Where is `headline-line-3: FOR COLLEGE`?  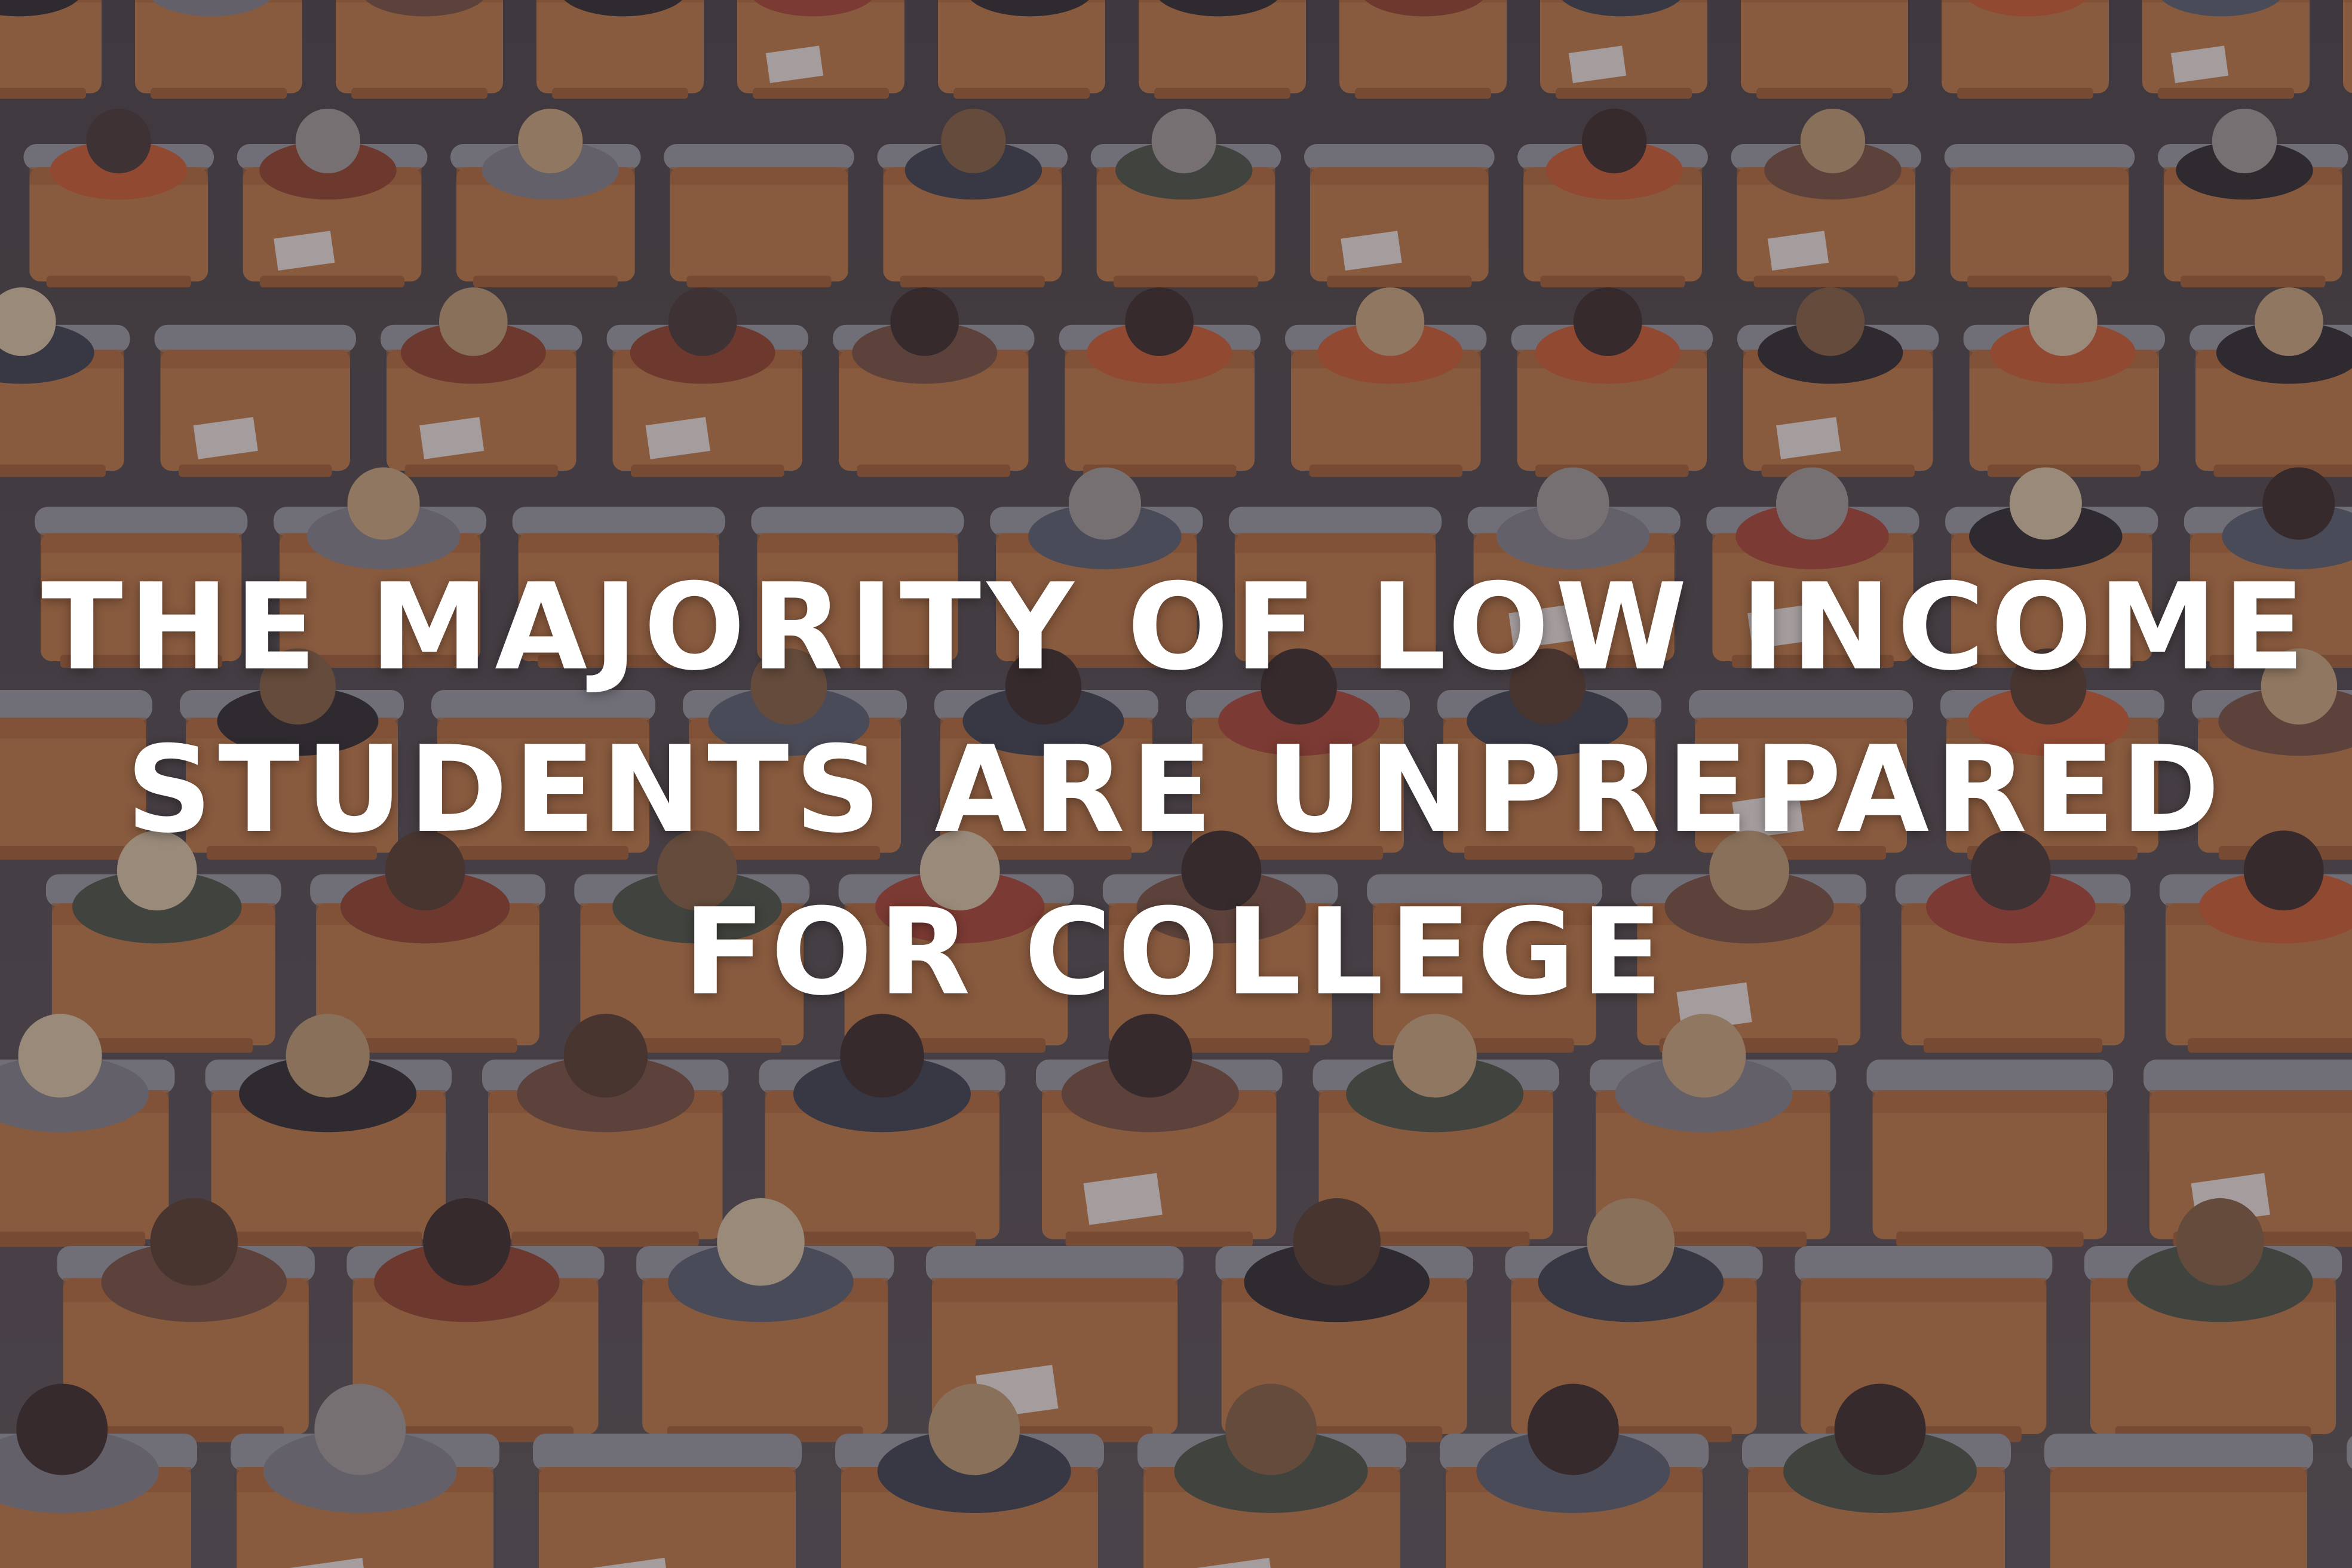 headline-line-3: FOR COLLEGE is located at coordinates (1176, 952).